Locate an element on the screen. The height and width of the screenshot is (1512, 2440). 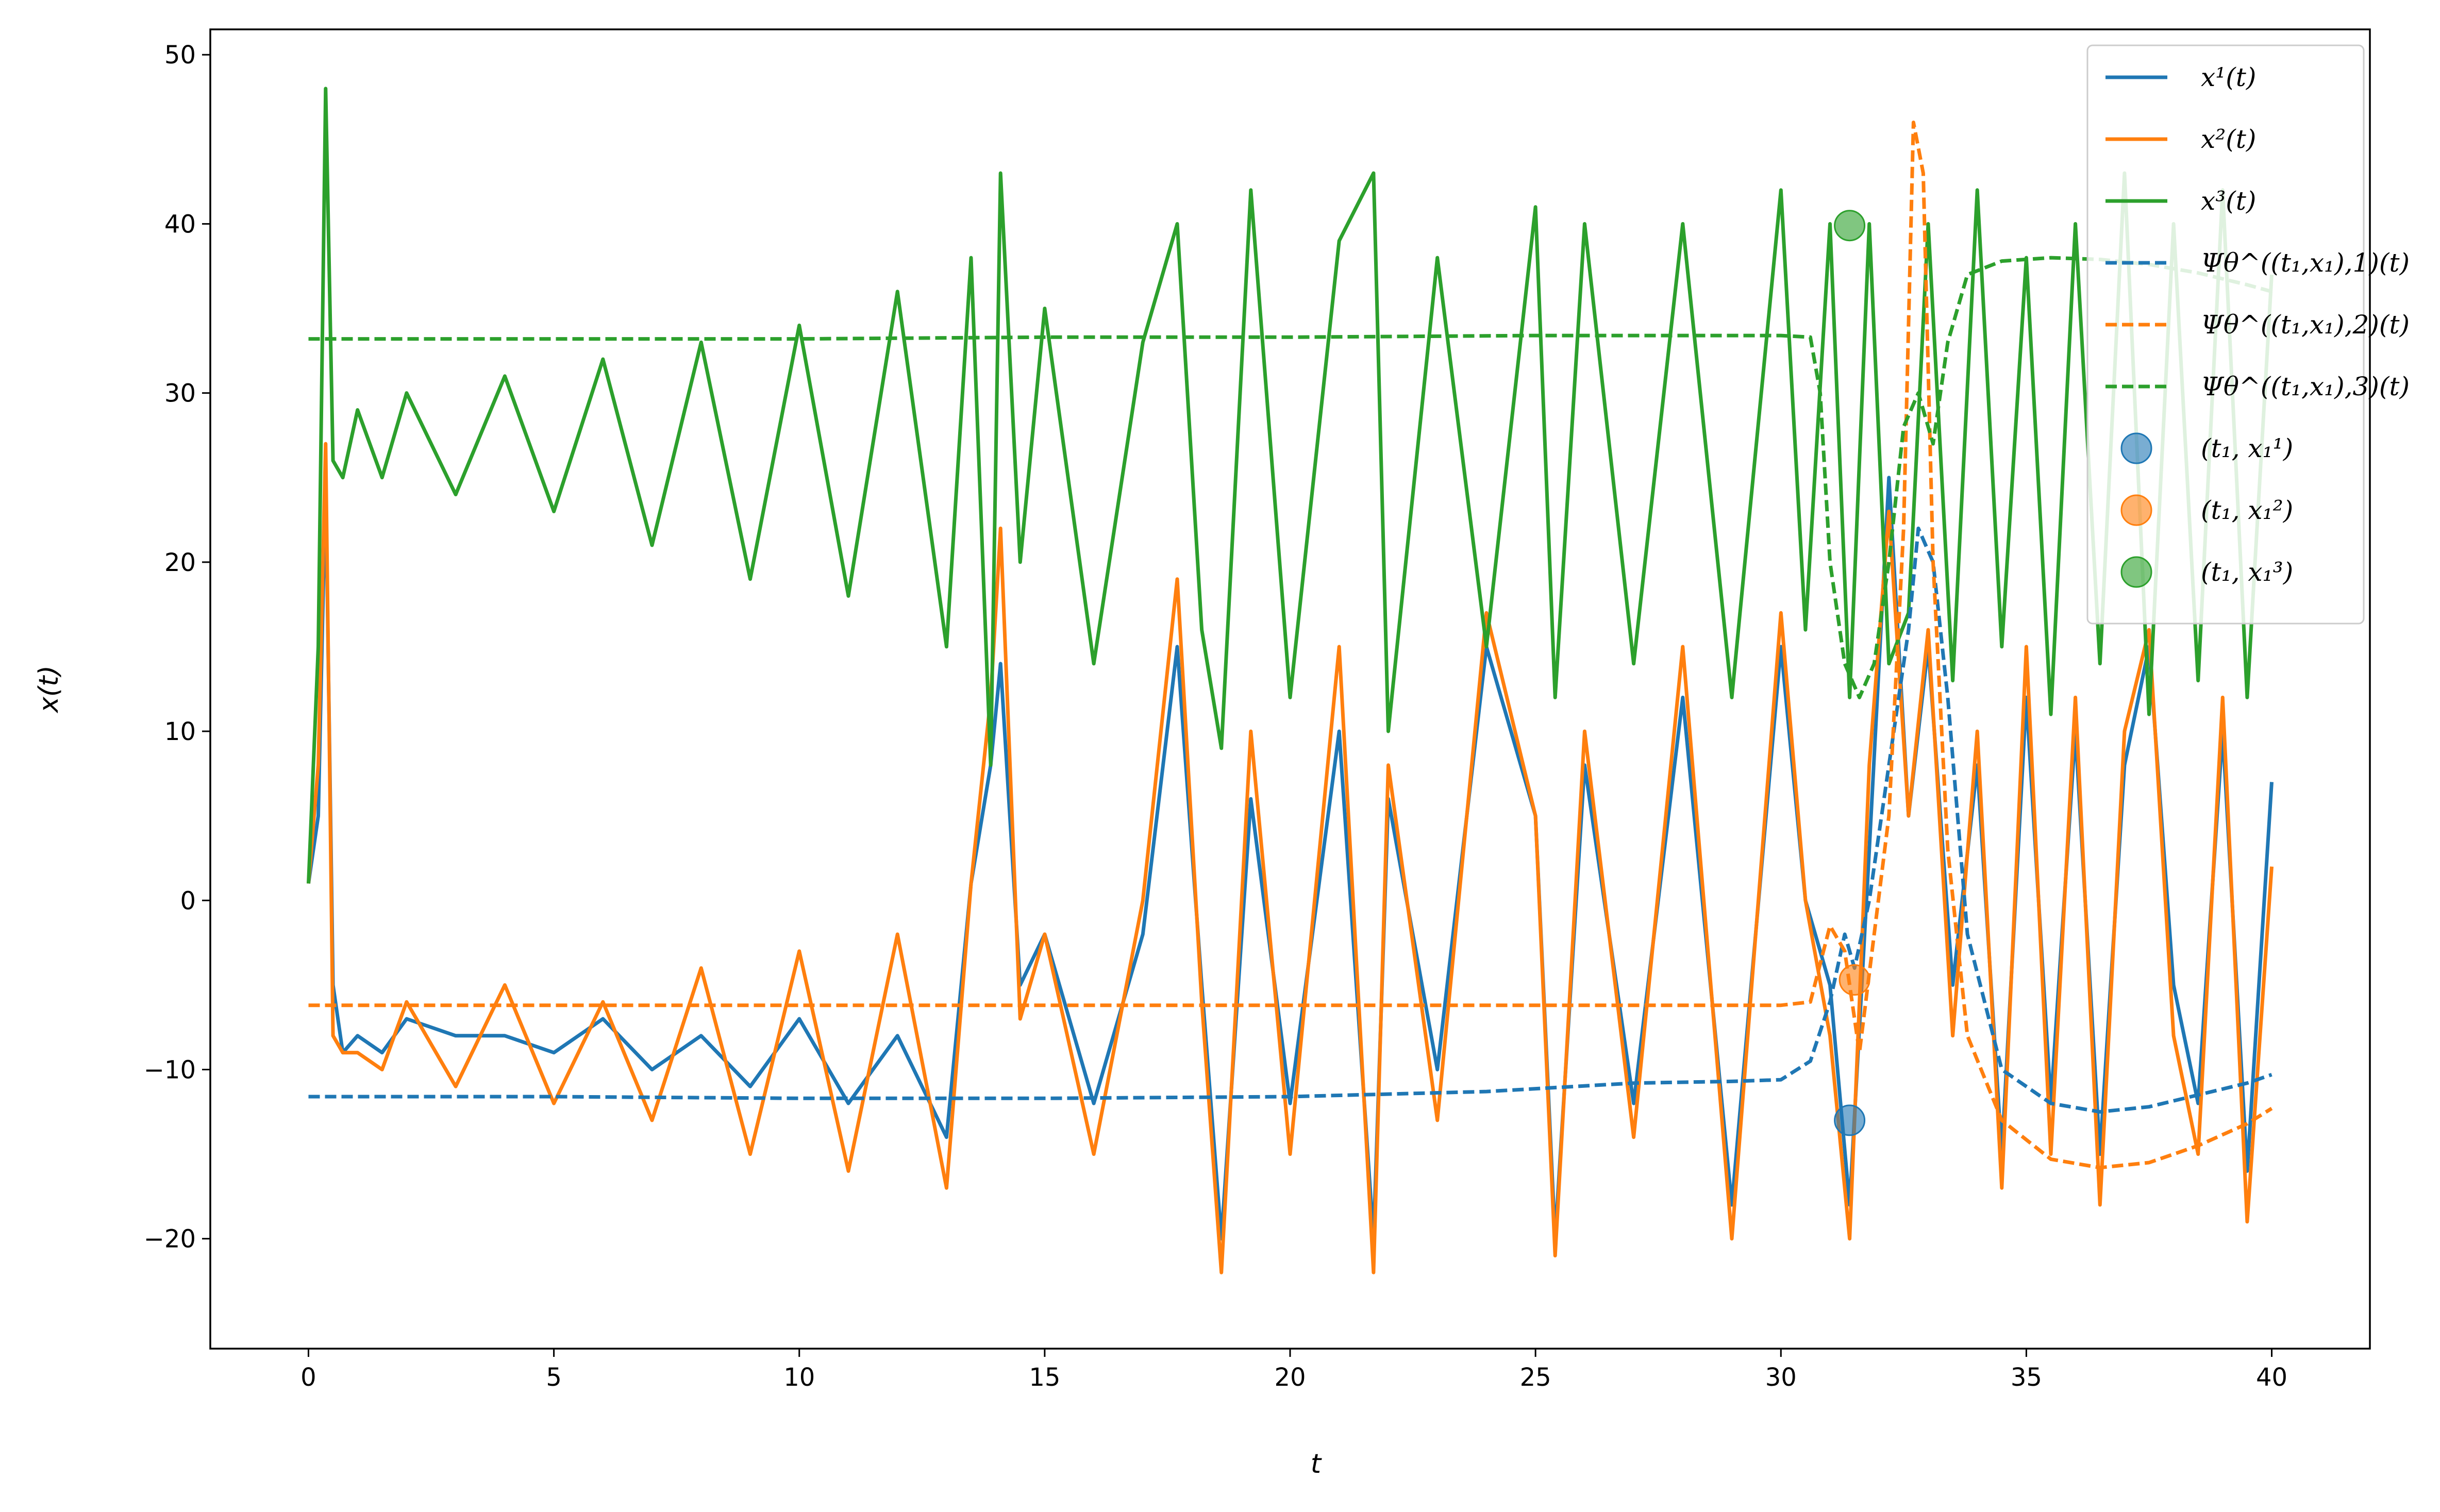
x-tick-label: 0 is located at coordinates (308, 1377).